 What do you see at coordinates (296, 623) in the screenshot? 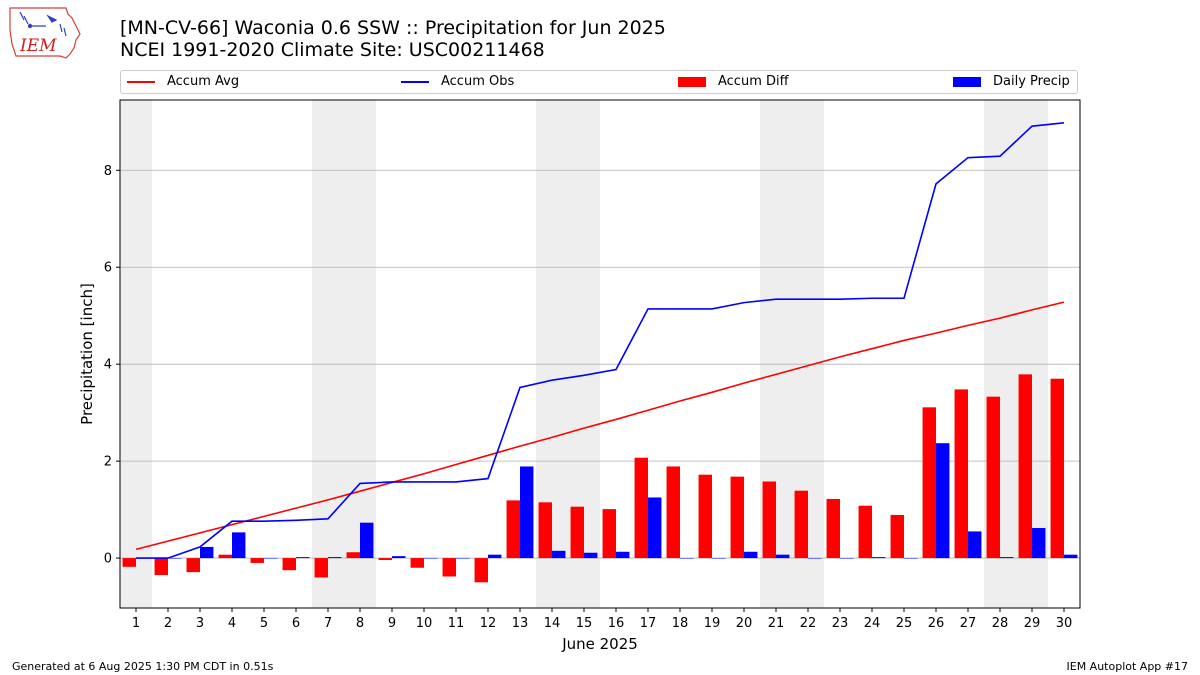
I see `x-tick-label-6: 6` at bounding box center [296, 623].